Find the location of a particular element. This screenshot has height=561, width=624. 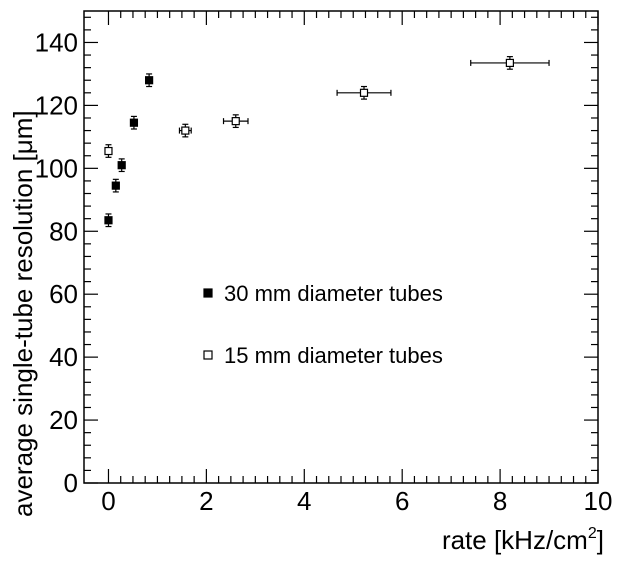

legend-entry: 15 mm diameter tubes is located at coordinates (323, 355).